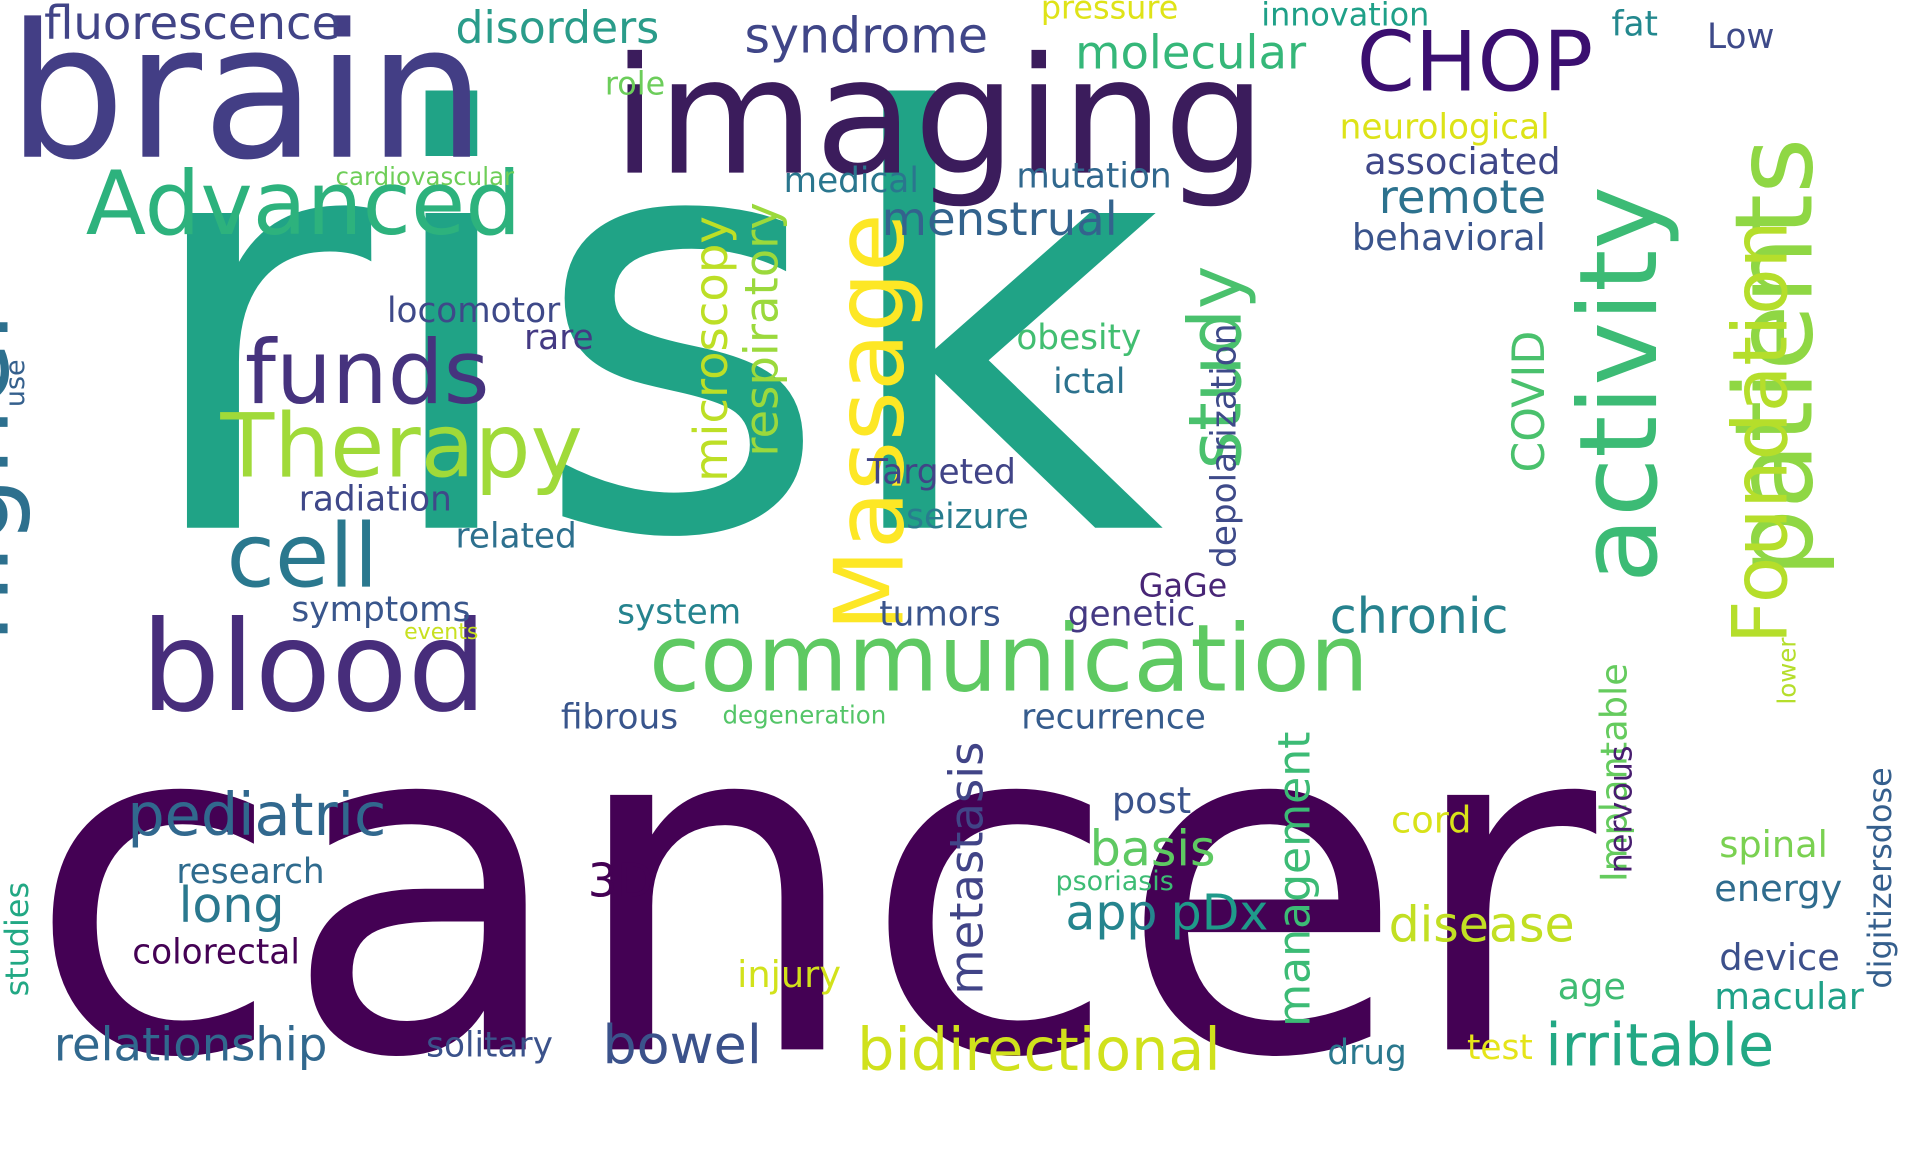  Describe the element at coordinates (1431, 821) in the screenshot. I see `word-cord: cord` at that location.